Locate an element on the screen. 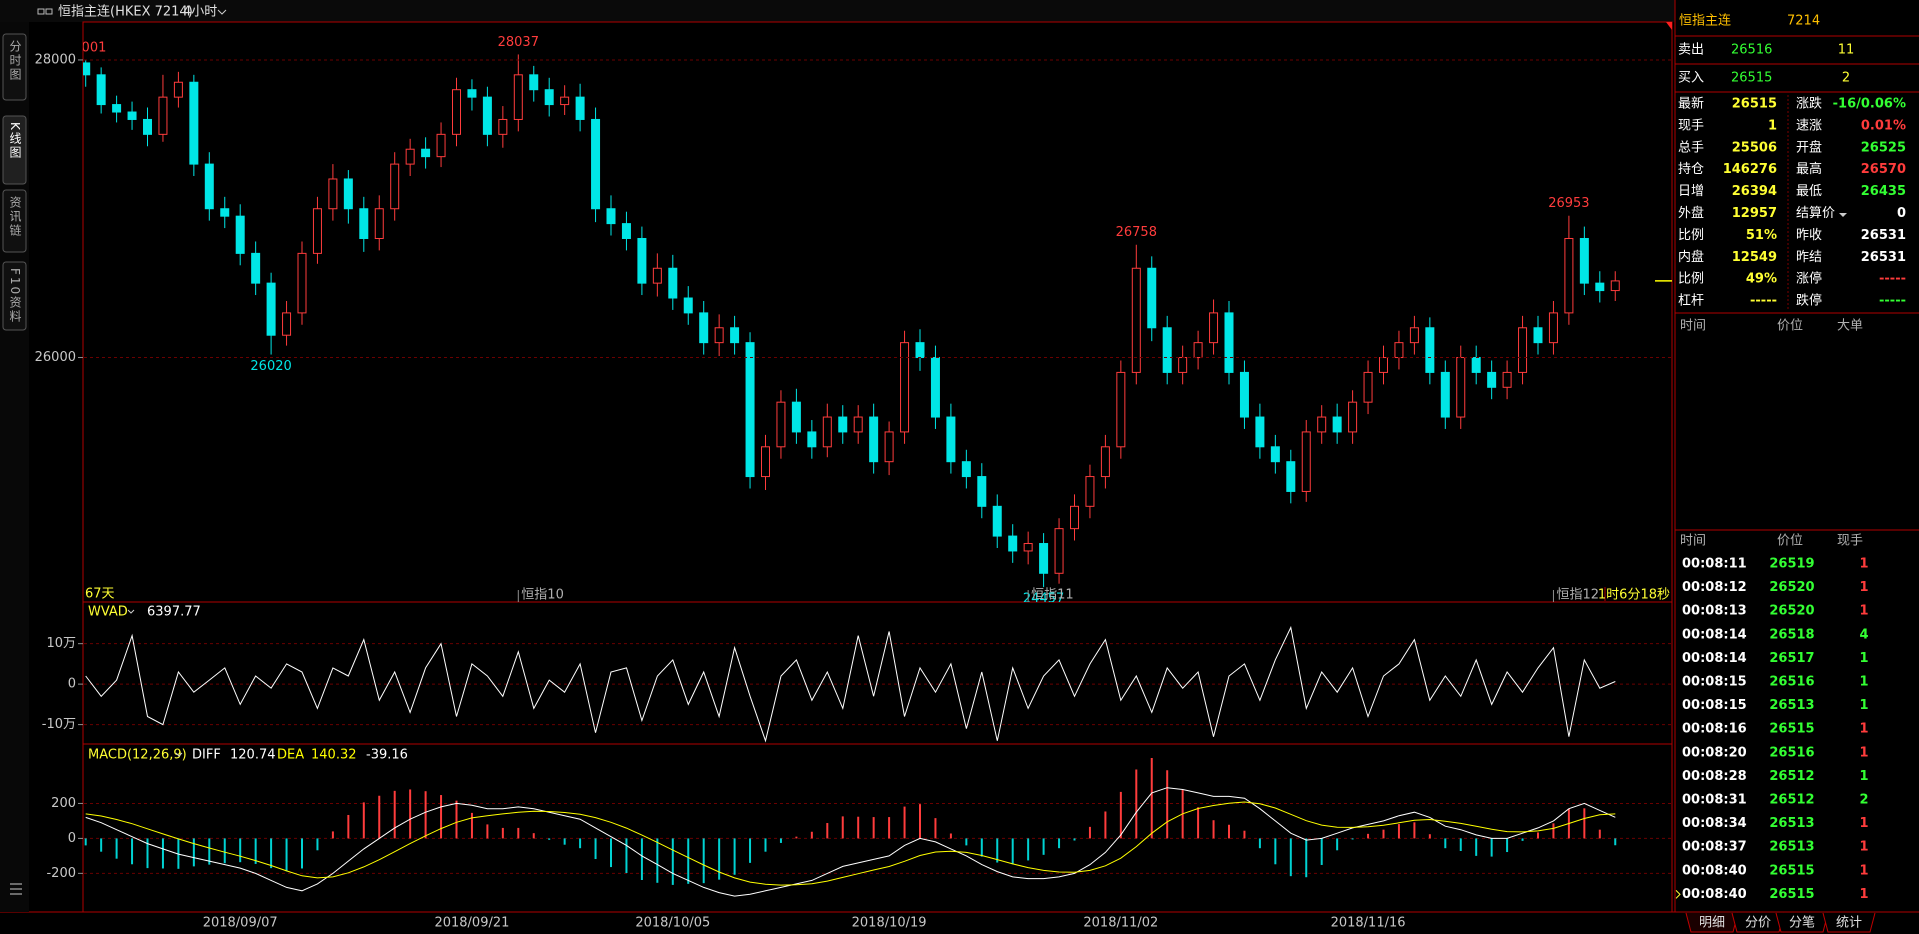 The image size is (1919, 934). field-label: 最新 is located at coordinates (1691, 104).